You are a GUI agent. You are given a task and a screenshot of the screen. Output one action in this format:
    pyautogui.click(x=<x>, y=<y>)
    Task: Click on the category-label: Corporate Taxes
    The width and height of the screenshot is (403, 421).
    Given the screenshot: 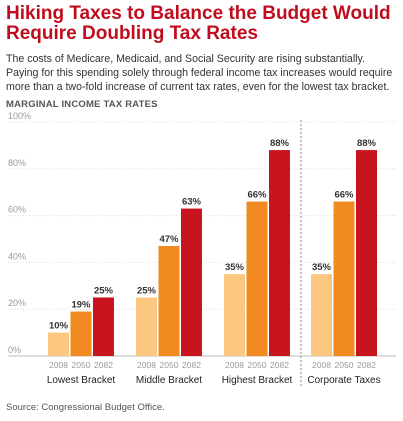 What is the action you would take?
    pyautogui.click(x=343, y=380)
    